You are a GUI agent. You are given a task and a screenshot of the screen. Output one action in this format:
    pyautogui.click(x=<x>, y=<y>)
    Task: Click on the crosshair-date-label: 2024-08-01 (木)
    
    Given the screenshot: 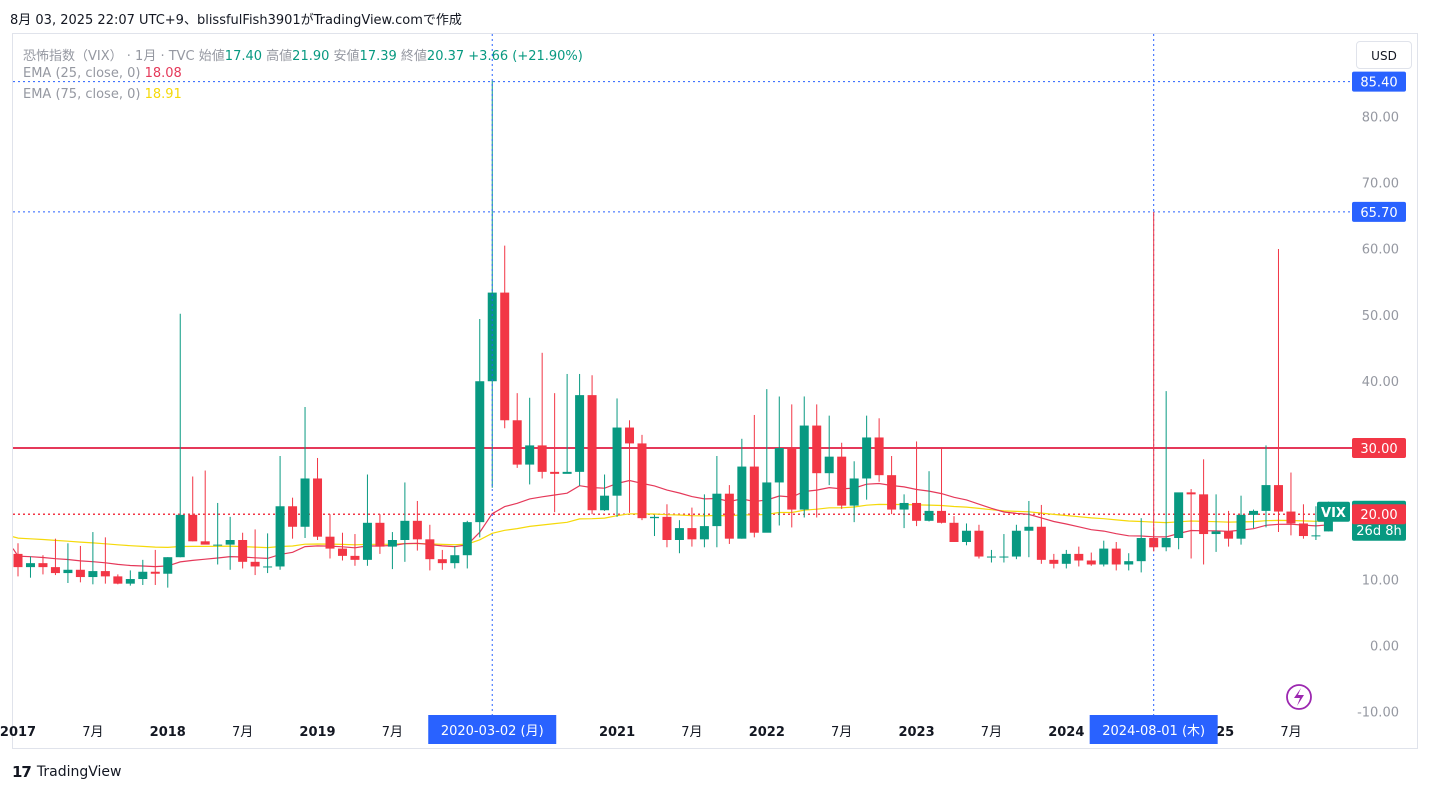 What is the action you would take?
    pyautogui.click(x=1153, y=731)
    